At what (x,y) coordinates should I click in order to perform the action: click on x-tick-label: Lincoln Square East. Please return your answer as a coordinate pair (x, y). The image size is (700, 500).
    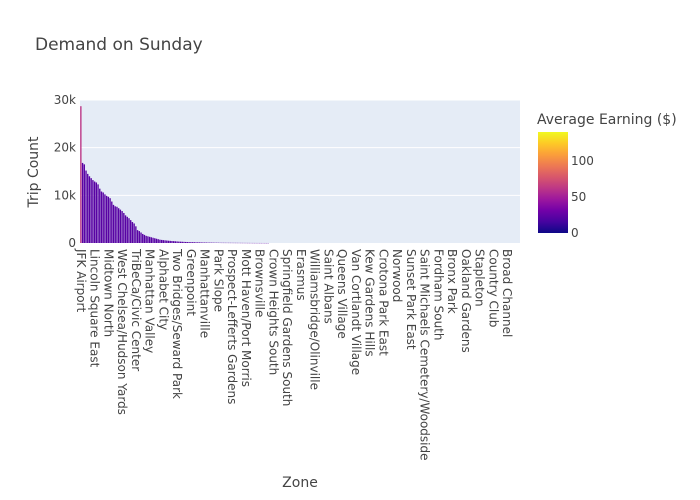
    Looking at the image, I should click on (95, 308).